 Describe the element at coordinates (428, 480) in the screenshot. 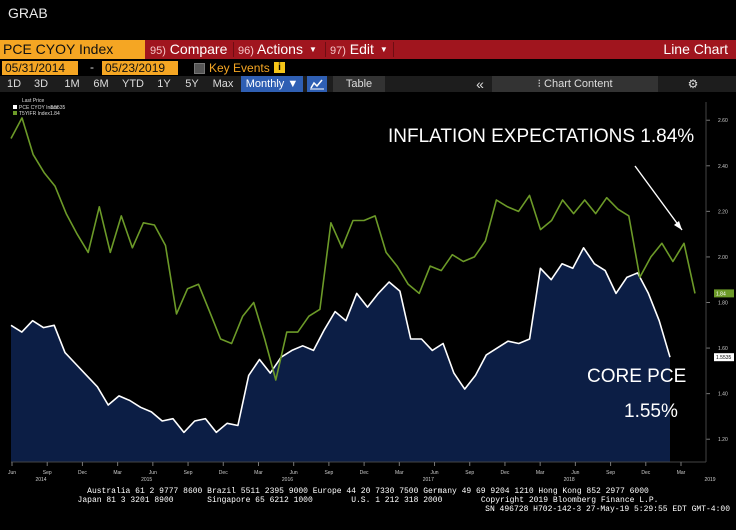

I see `x-year-label: 2017` at that location.